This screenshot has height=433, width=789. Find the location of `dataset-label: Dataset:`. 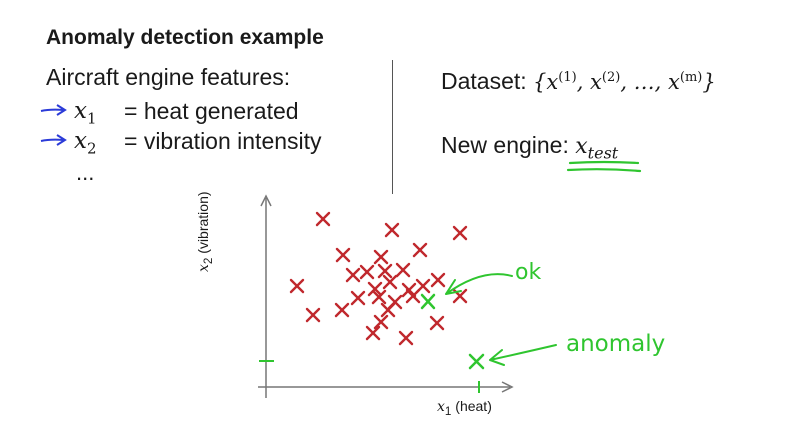

dataset-label: Dataset: is located at coordinates (484, 81).